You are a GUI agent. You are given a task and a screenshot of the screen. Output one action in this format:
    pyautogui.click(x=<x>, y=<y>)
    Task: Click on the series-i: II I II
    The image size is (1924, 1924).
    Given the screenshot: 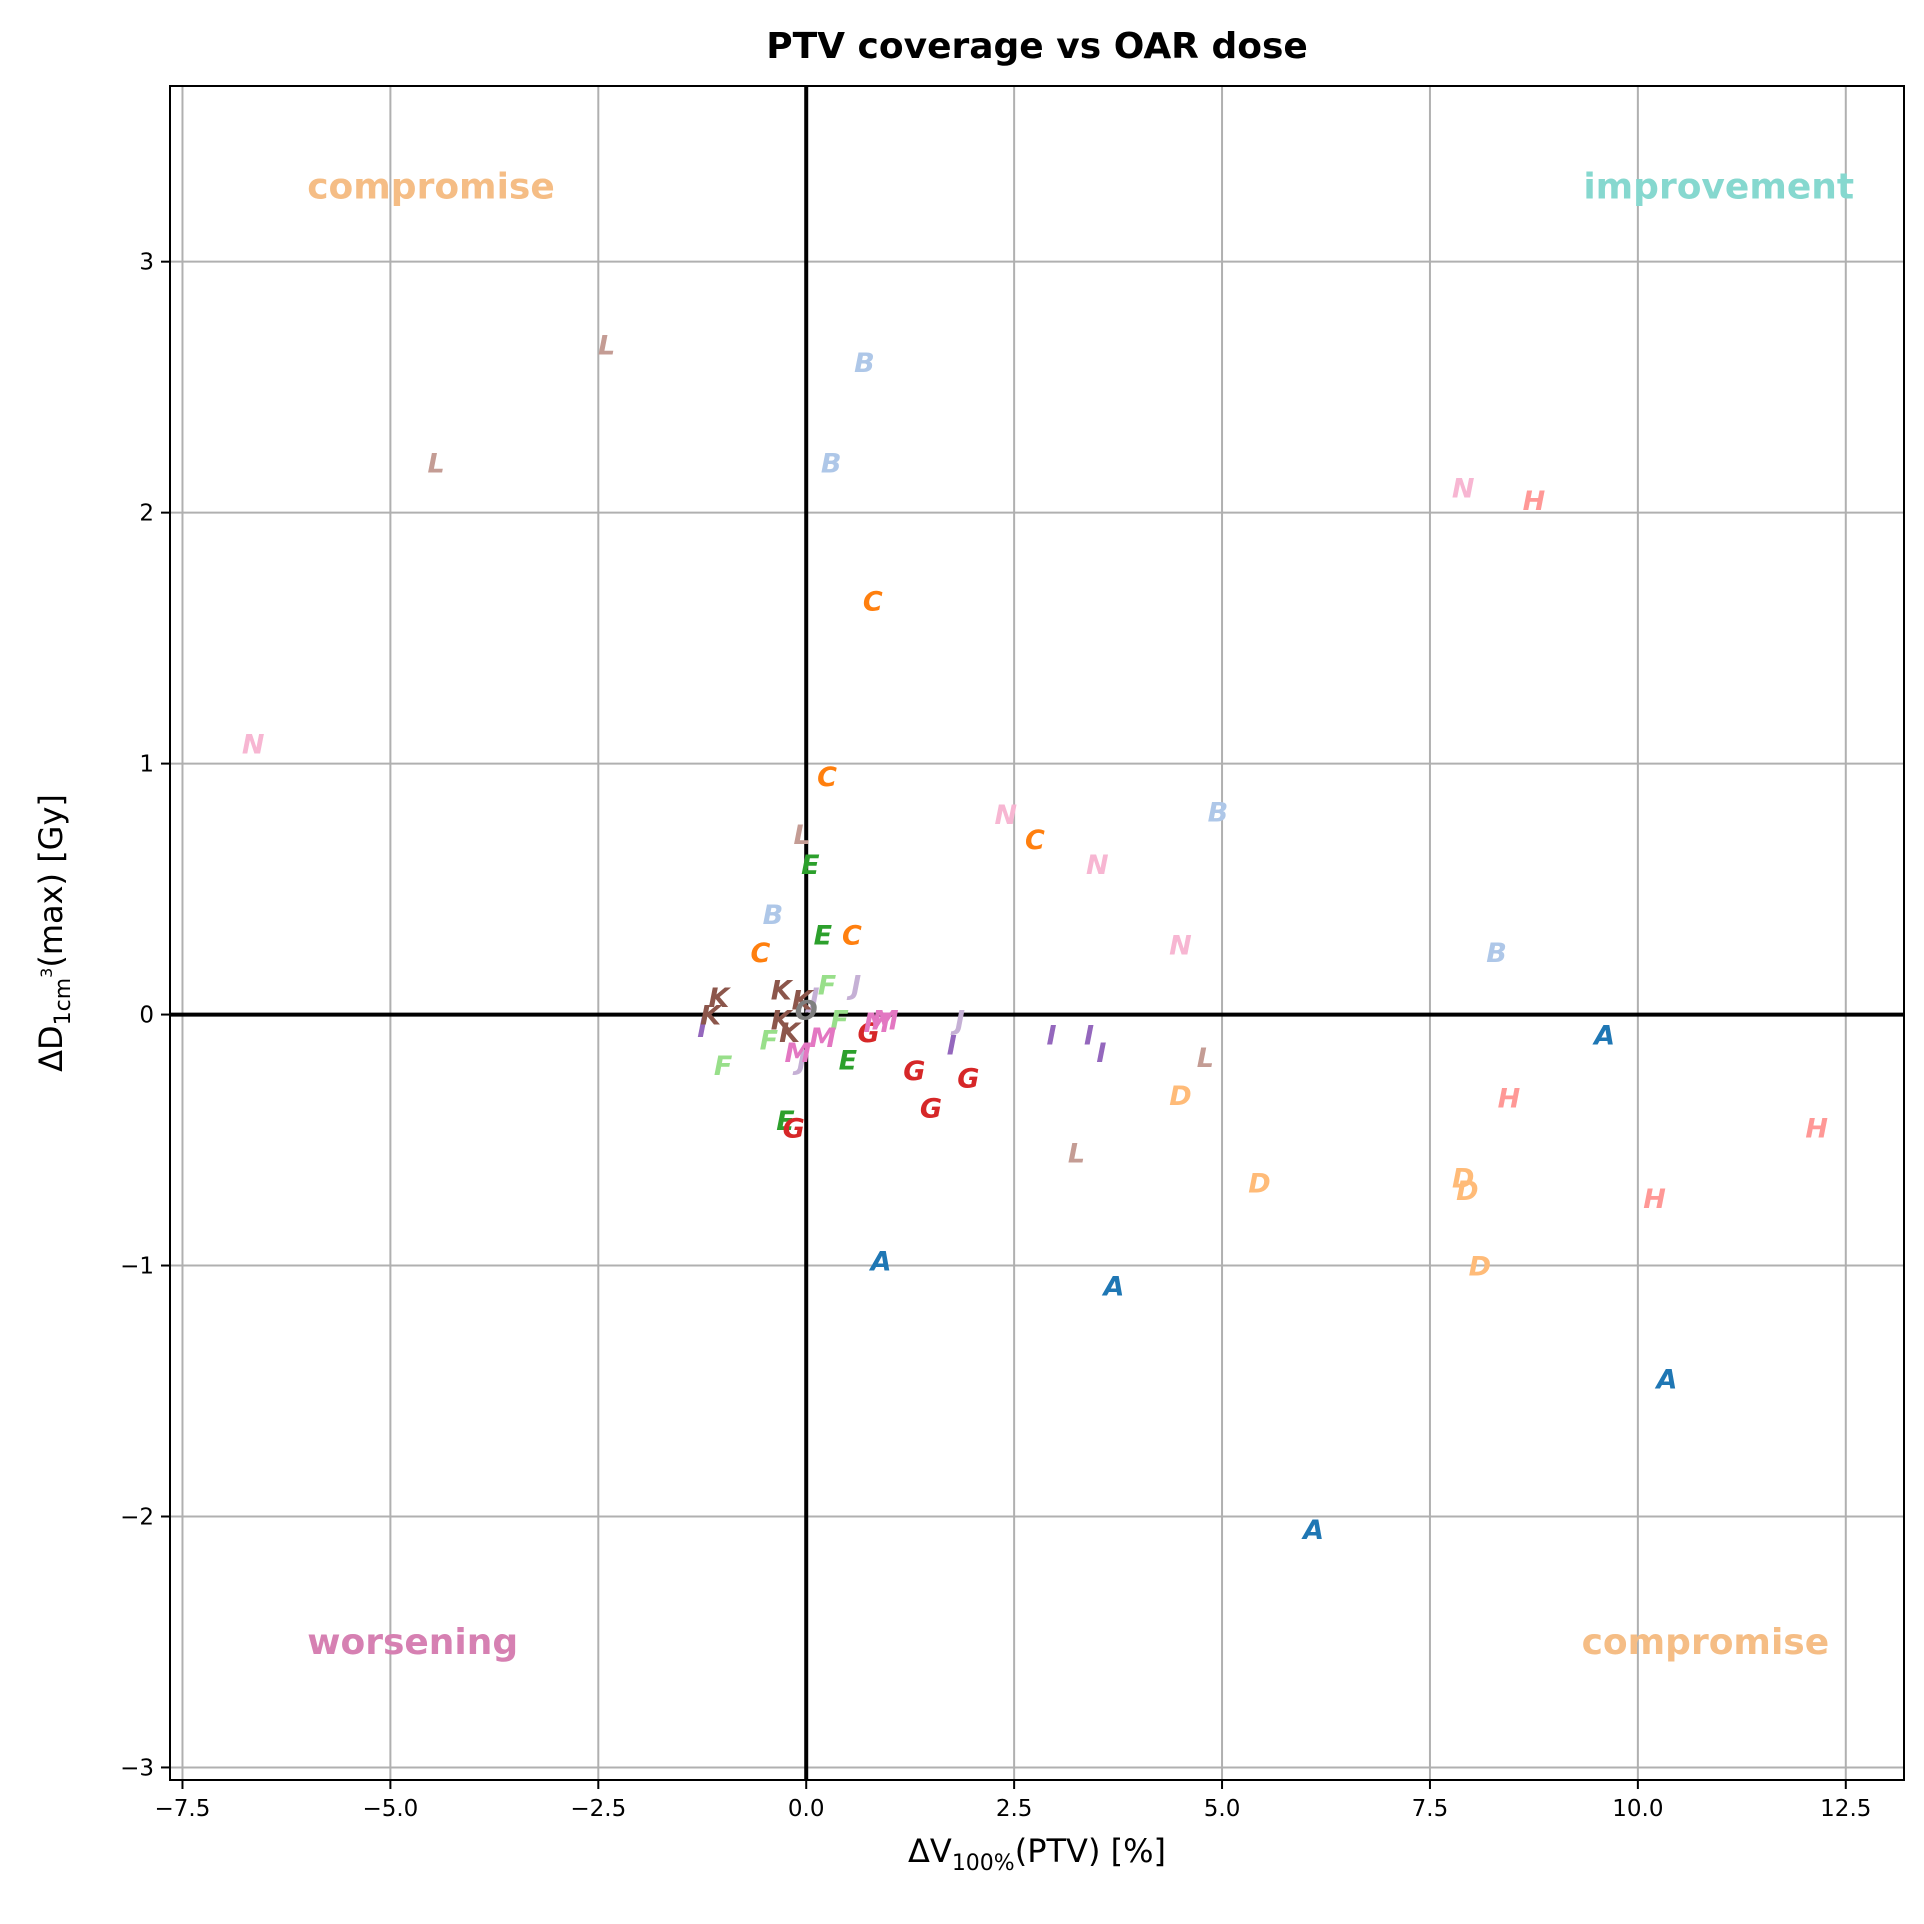 What is the action you would take?
    pyautogui.click(x=901, y=1041)
    